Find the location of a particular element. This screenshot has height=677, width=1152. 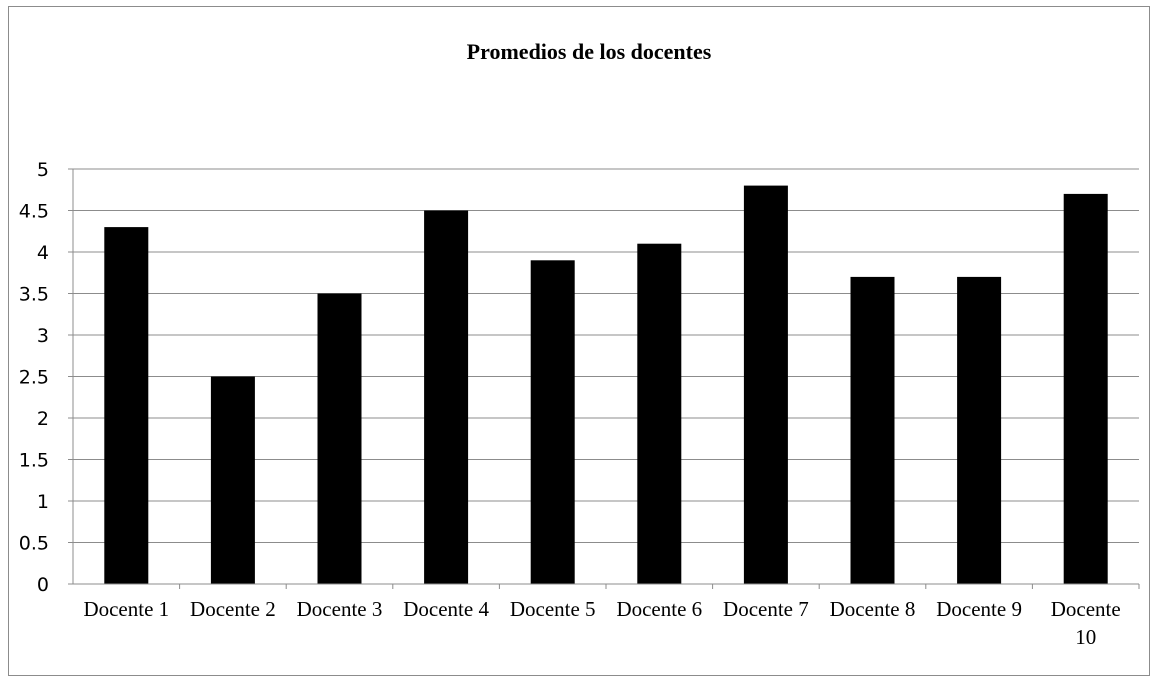

y-tick-label: 4 is located at coordinates (43, 253).